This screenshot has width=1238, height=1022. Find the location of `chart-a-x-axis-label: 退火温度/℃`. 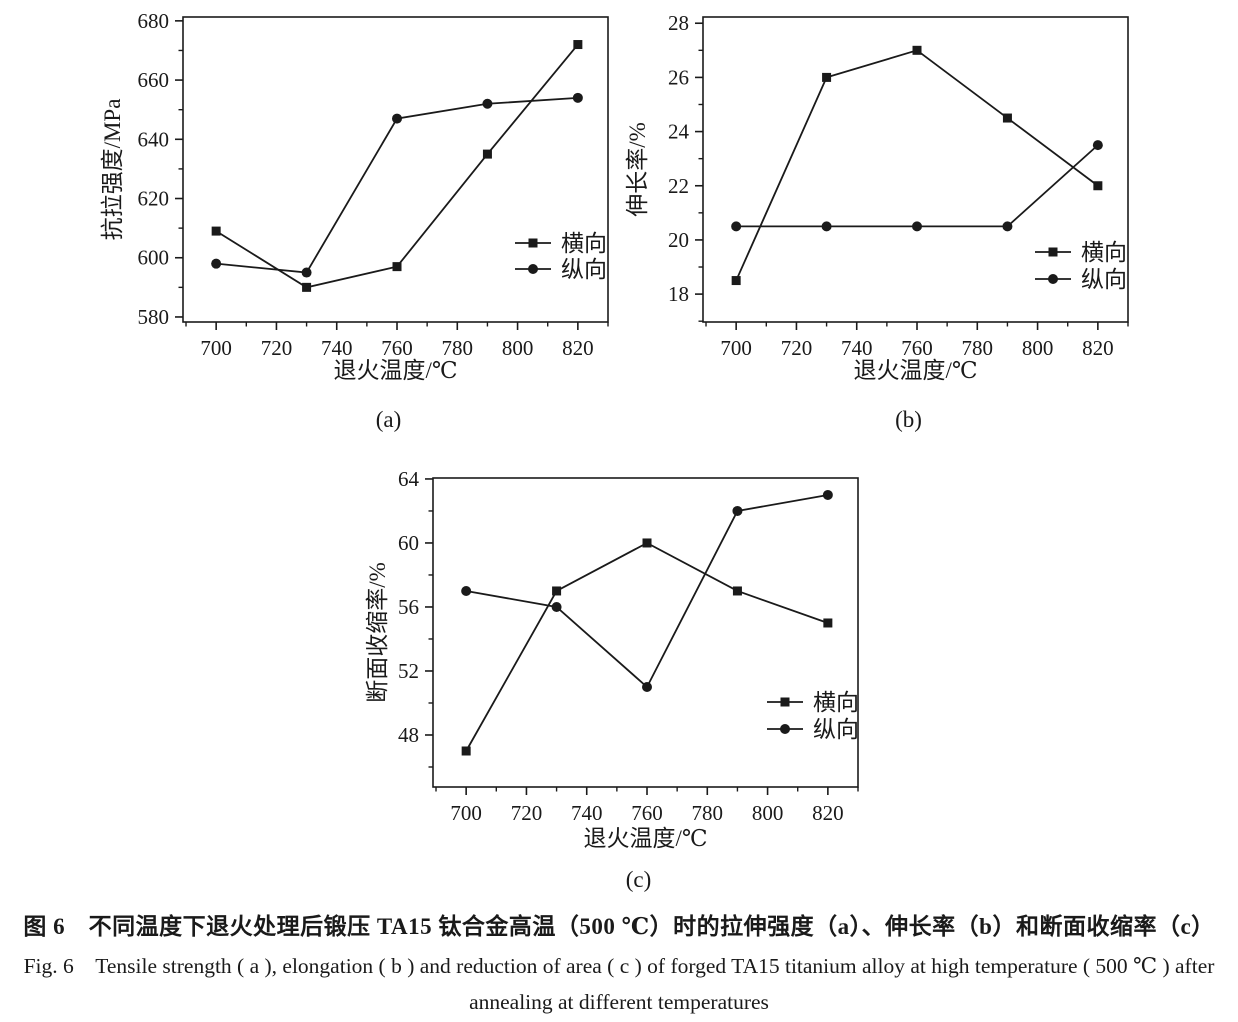

chart-a-x-axis-label: 退火温度/℃ is located at coordinates (395, 370).